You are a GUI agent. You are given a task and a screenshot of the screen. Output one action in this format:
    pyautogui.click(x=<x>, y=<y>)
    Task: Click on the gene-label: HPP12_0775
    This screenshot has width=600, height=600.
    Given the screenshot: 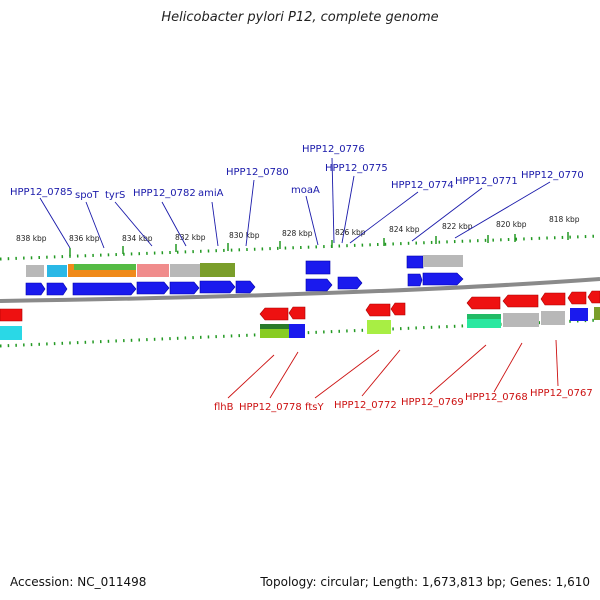 What is the action you would take?
    pyautogui.click(x=356, y=168)
    